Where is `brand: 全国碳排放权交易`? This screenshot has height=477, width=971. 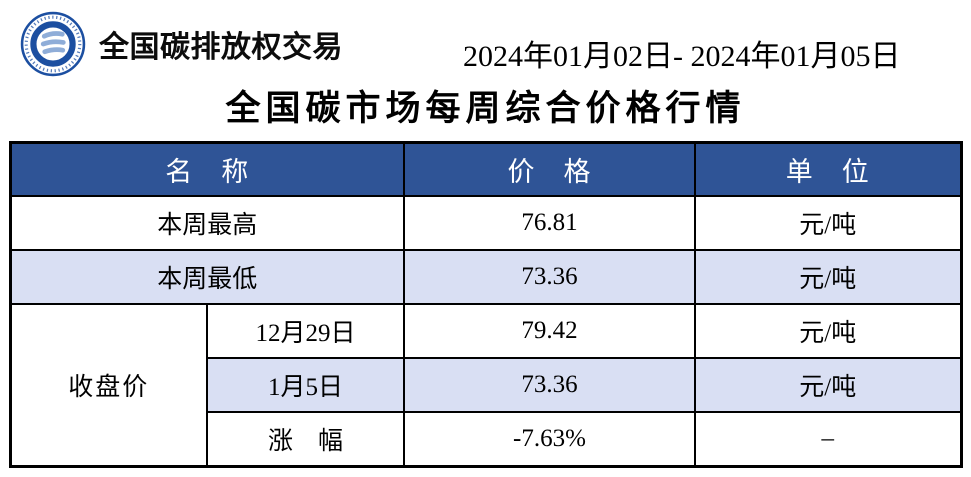 brand: 全国碳排放权交易 is located at coordinates (181, 44).